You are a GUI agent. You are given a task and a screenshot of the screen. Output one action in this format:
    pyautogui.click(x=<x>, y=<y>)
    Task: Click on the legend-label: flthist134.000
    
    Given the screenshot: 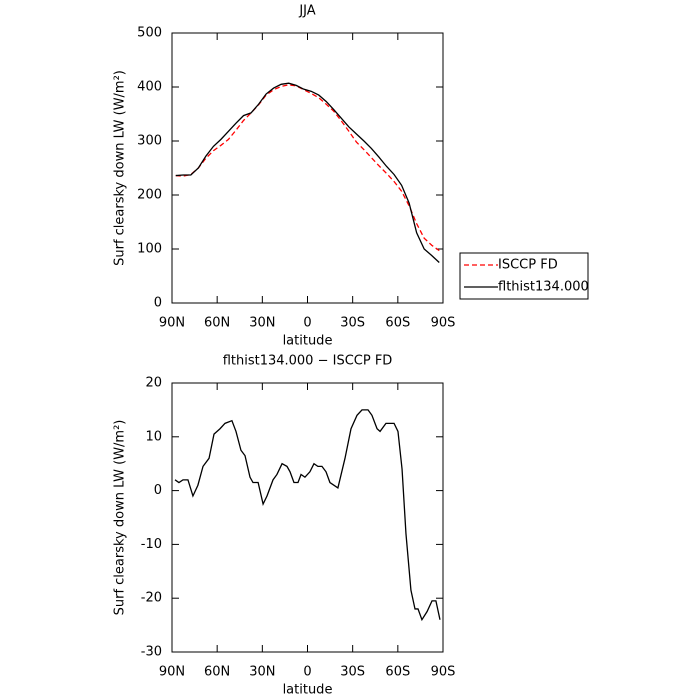 What is the action you would take?
    pyautogui.click(x=543, y=287)
    